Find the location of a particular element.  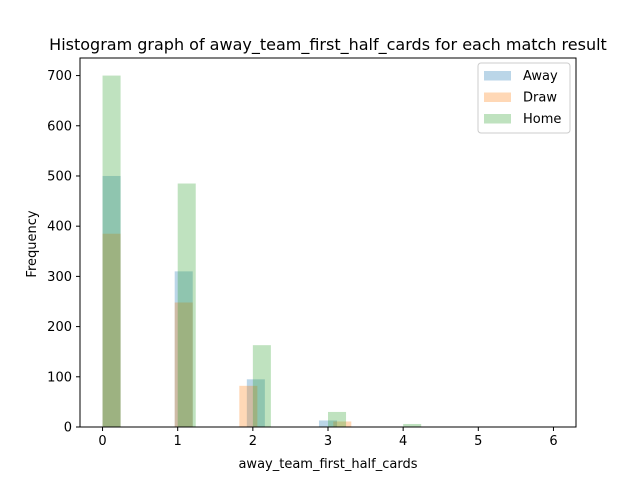

x-axis-label: away_team_first_half_cards is located at coordinates (327, 464).